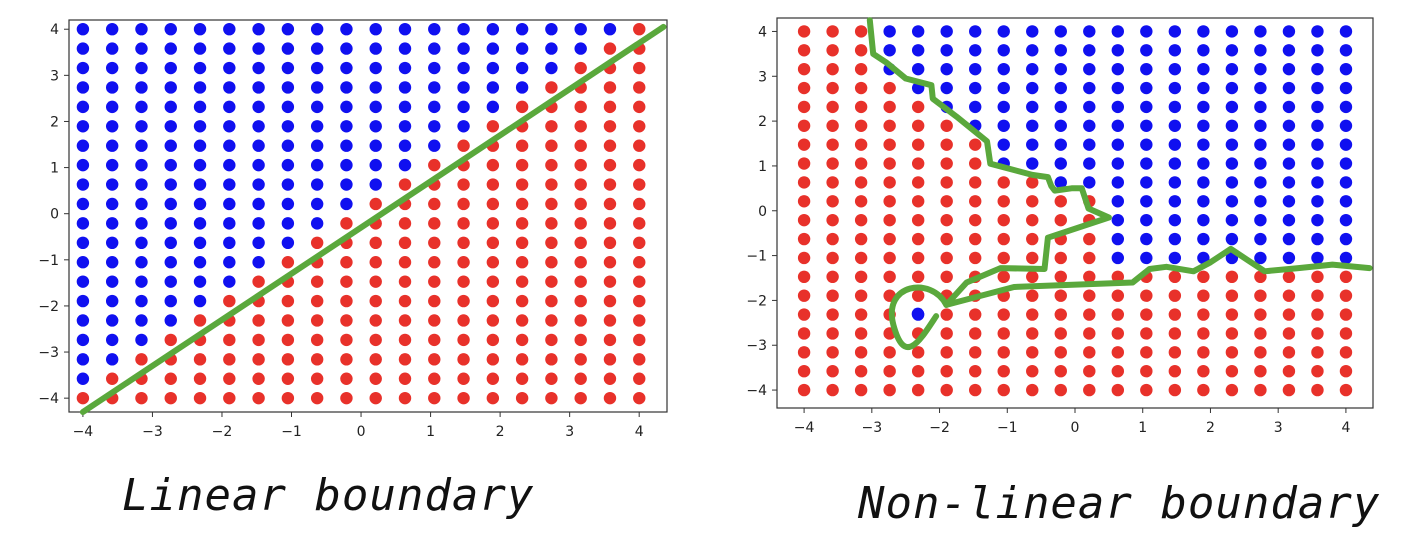 This screenshot has height=560, width=1420. Describe the element at coordinates (756, 301) in the screenshot. I see `y-tick-label: −2` at that location.